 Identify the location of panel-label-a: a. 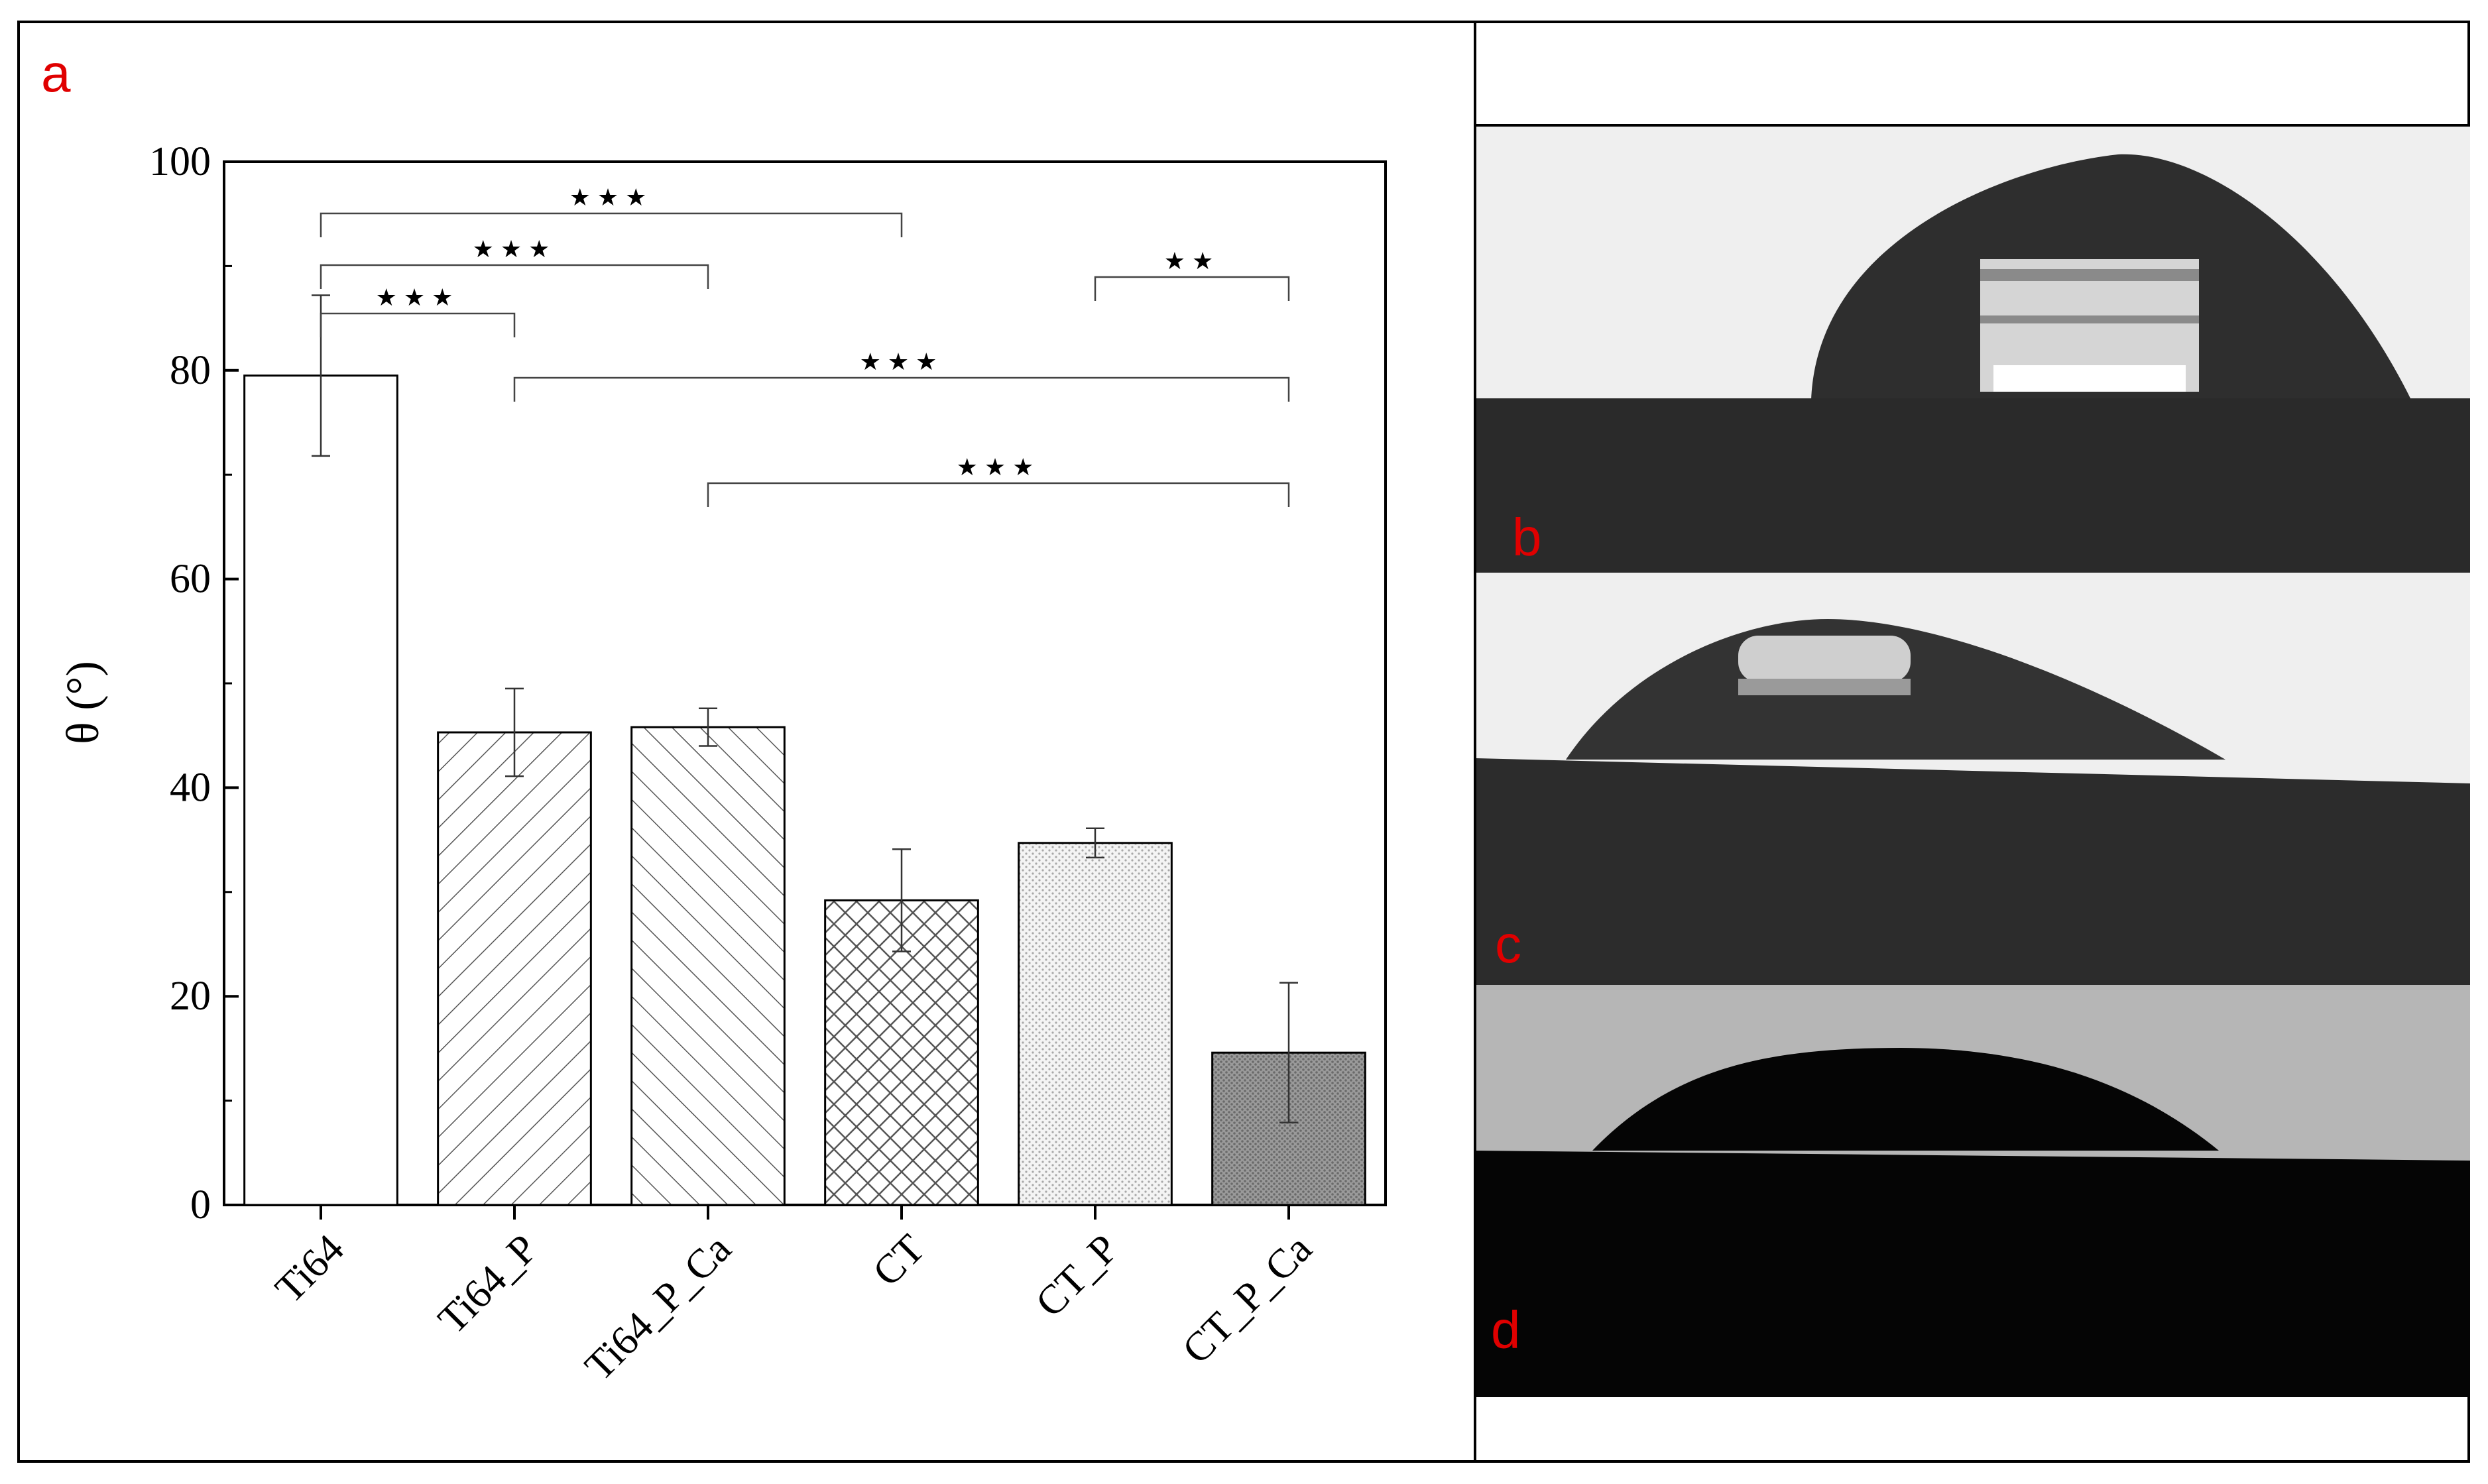
(56, 73).